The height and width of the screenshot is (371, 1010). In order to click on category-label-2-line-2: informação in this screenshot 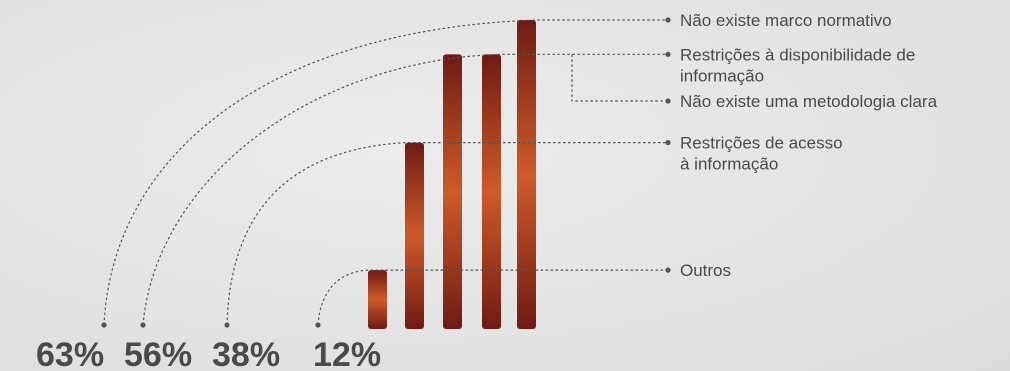, I will do `click(722, 75)`.